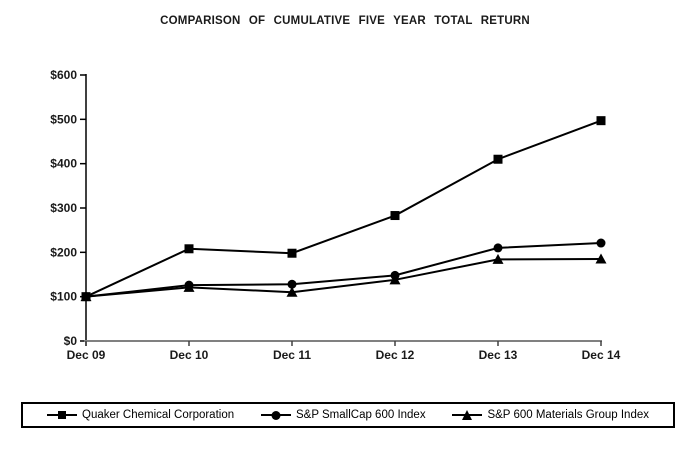 This screenshot has width=690, height=450. I want to click on legend-label-quaker-chemical: Quaker Chemical Corporation, so click(158, 415).